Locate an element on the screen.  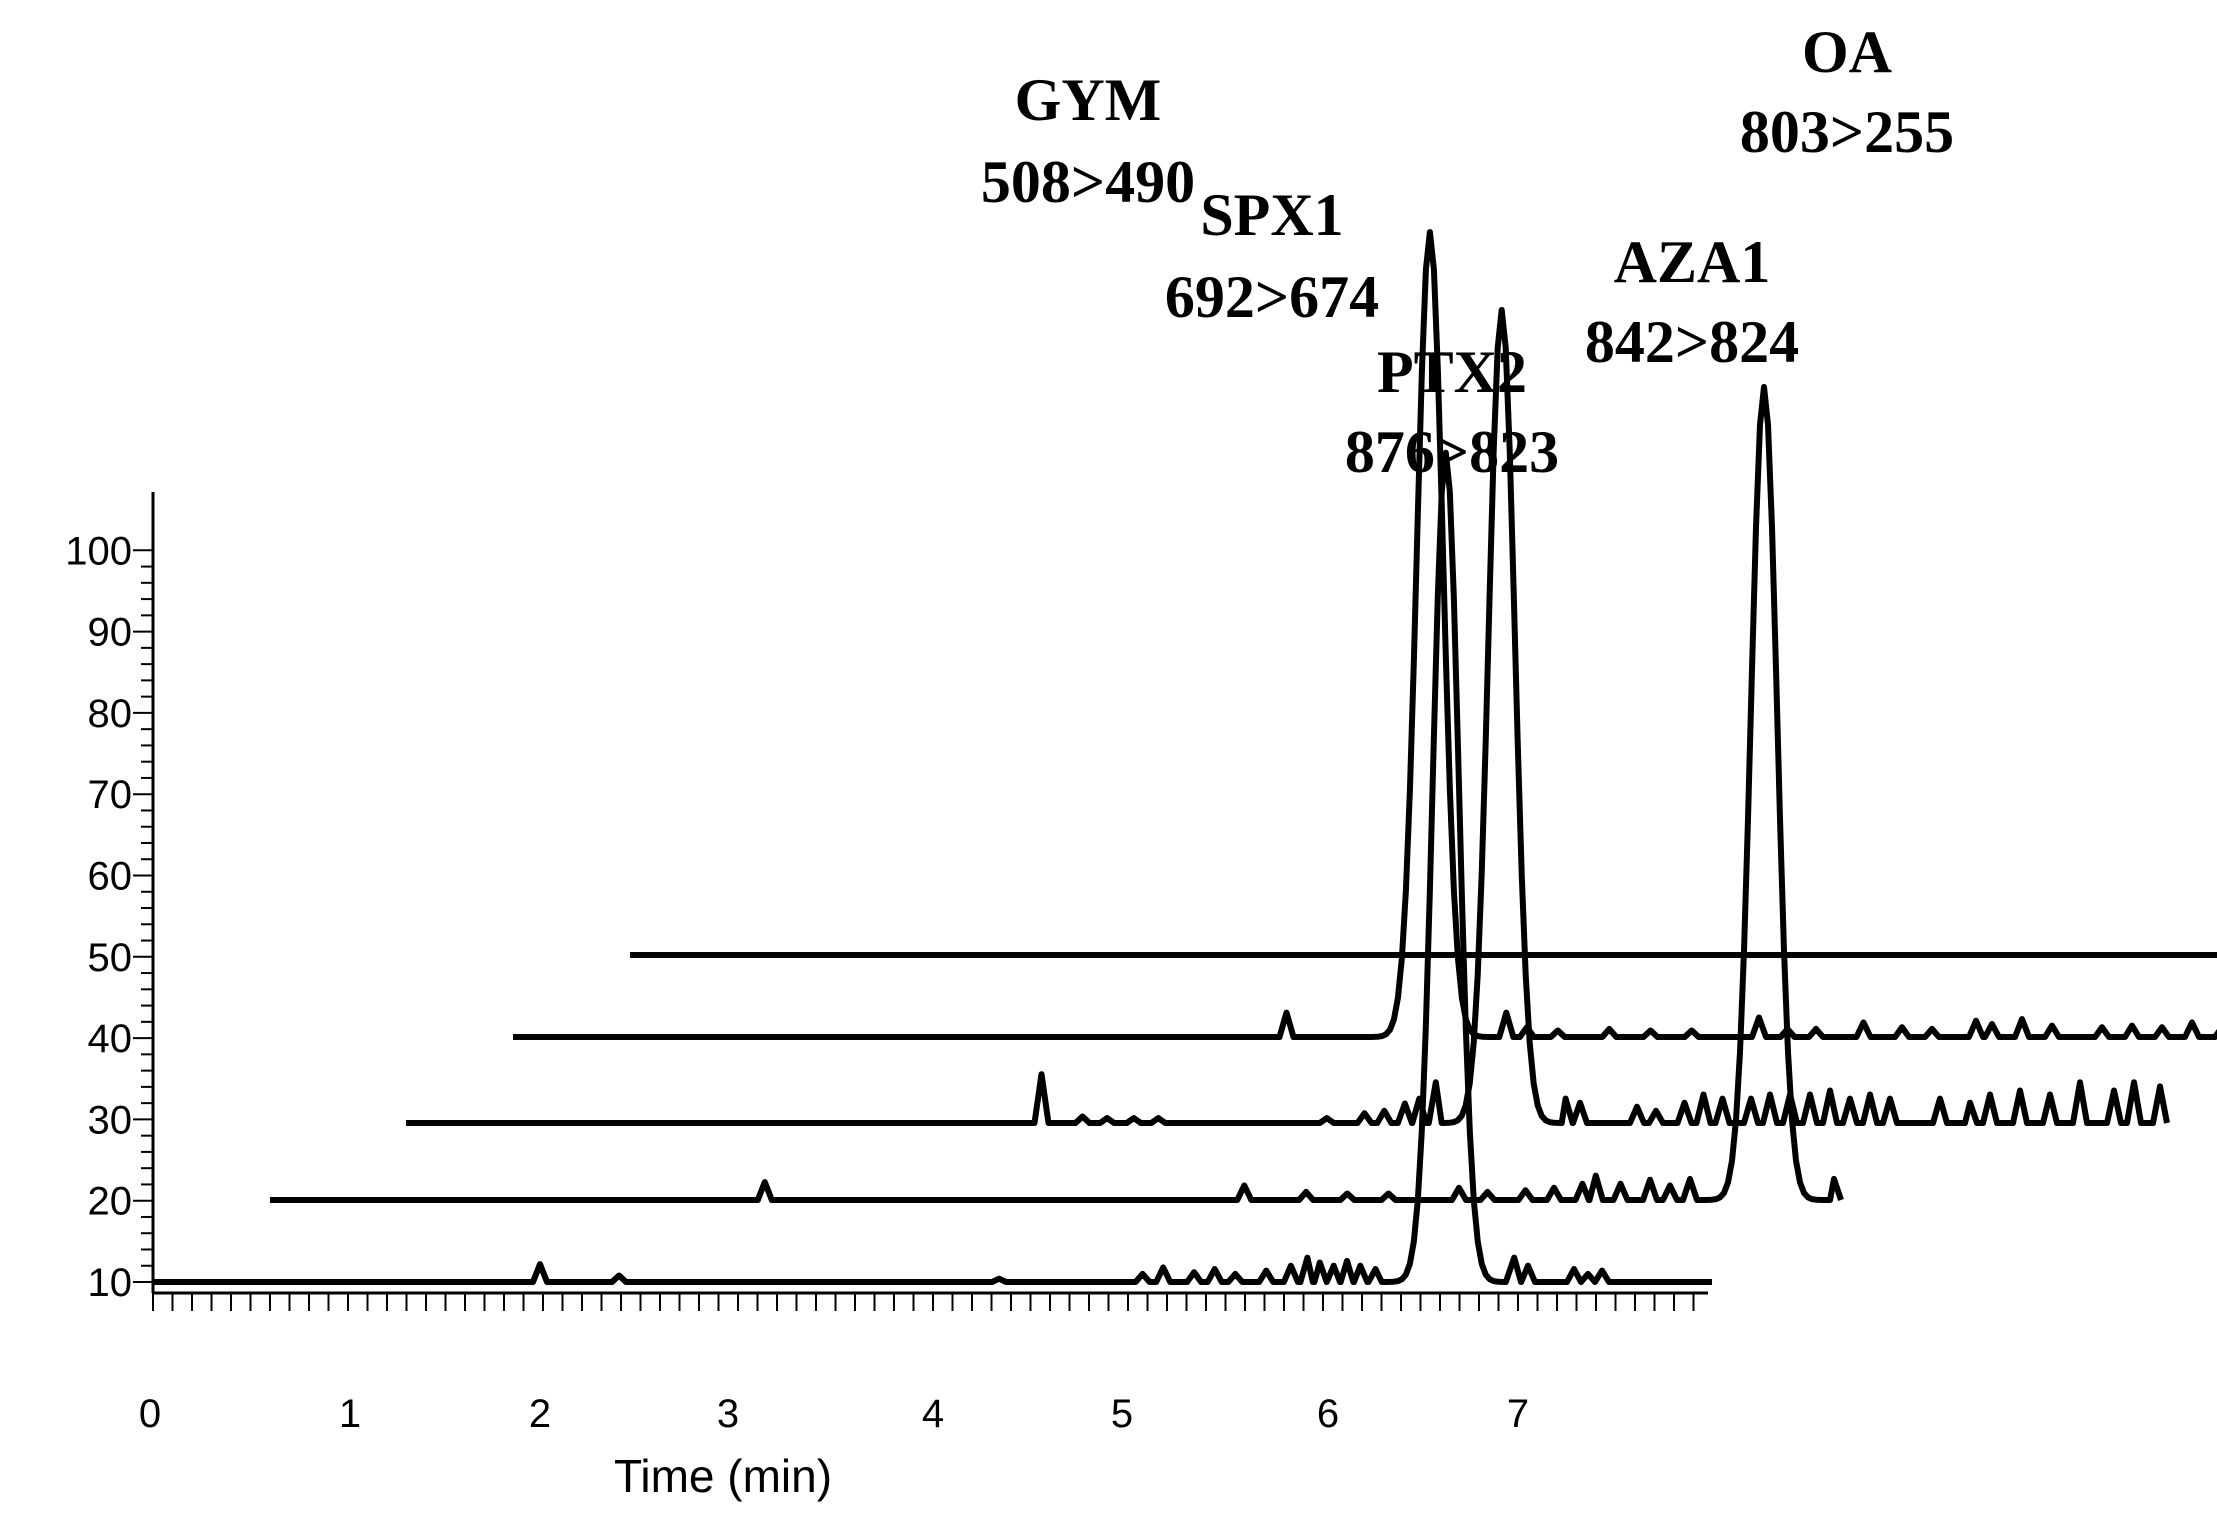
x-axis: 0 1 2 3 4 5 6 7 is located at coordinates (923, 1363).